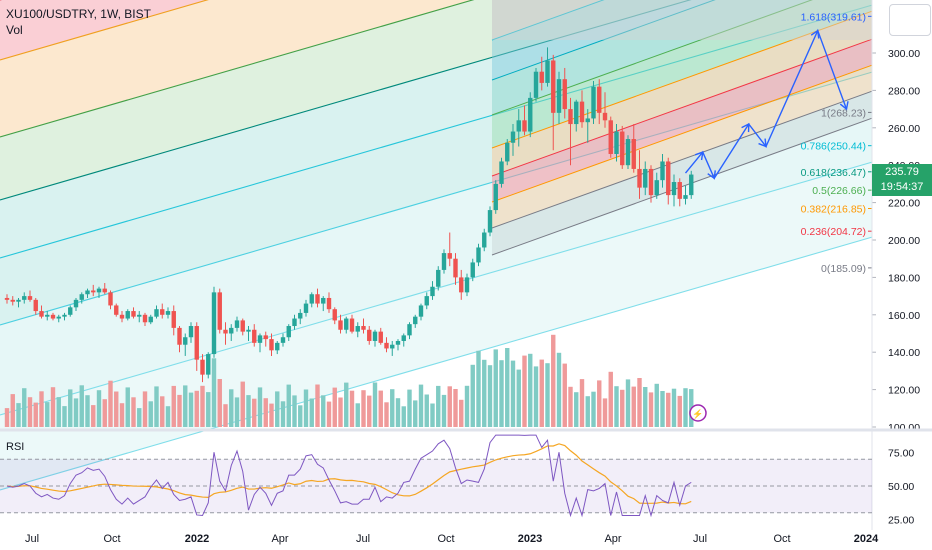 The image size is (932, 550). Describe the element at coordinates (866, 539) in the screenshot. I see `time-axis-label: 2024` at that location.